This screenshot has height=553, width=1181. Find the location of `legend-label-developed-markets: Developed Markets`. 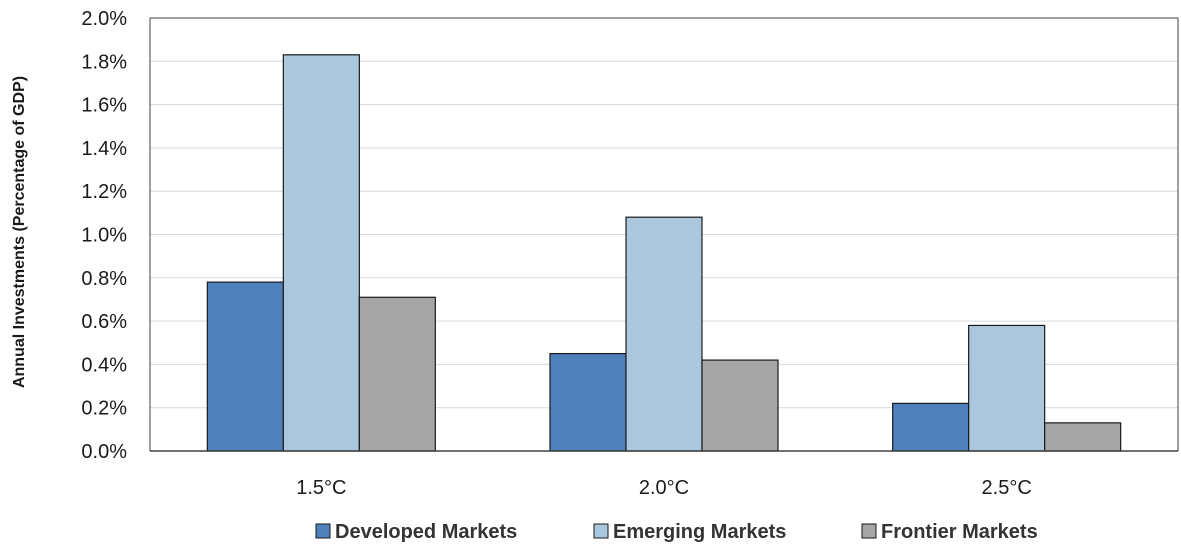

legend-label-developed-markets: Developed Markets is located at coordinates (426, 532).